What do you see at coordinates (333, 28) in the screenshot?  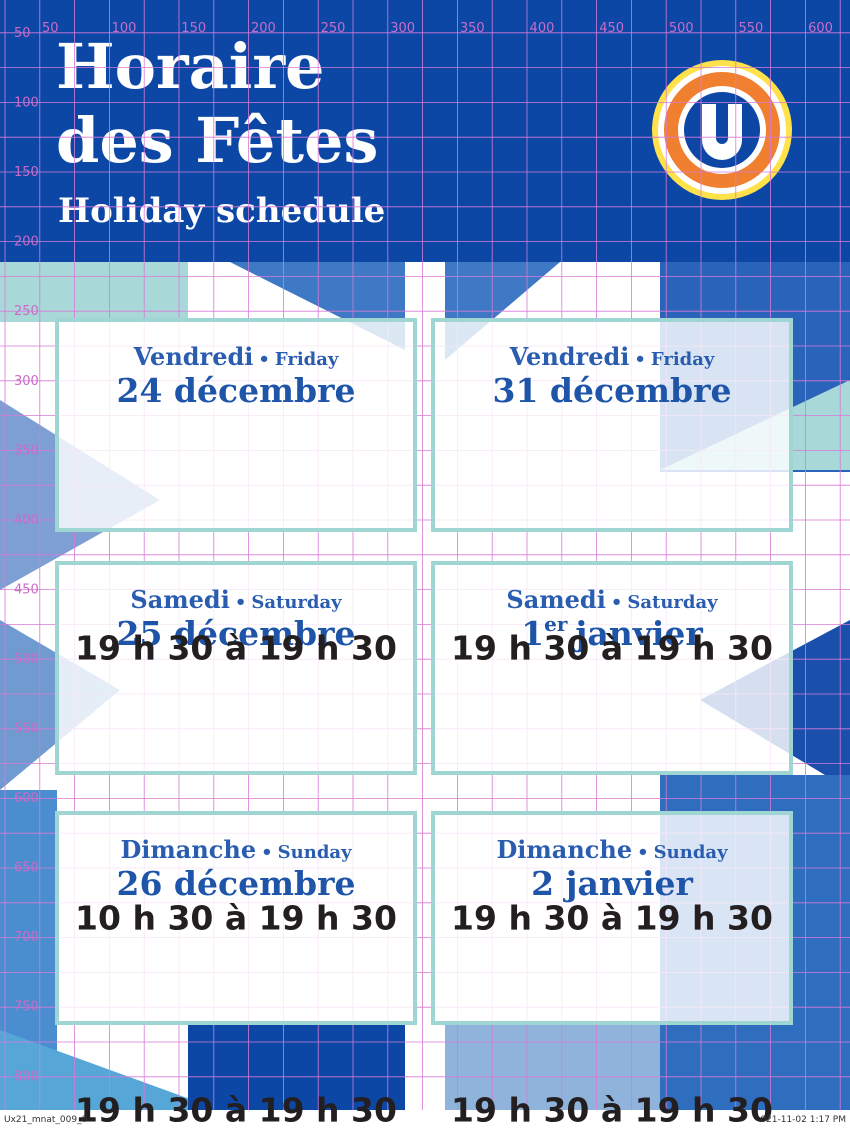 I see `ruler-x-label: 250` at bounding box center [333, 28].